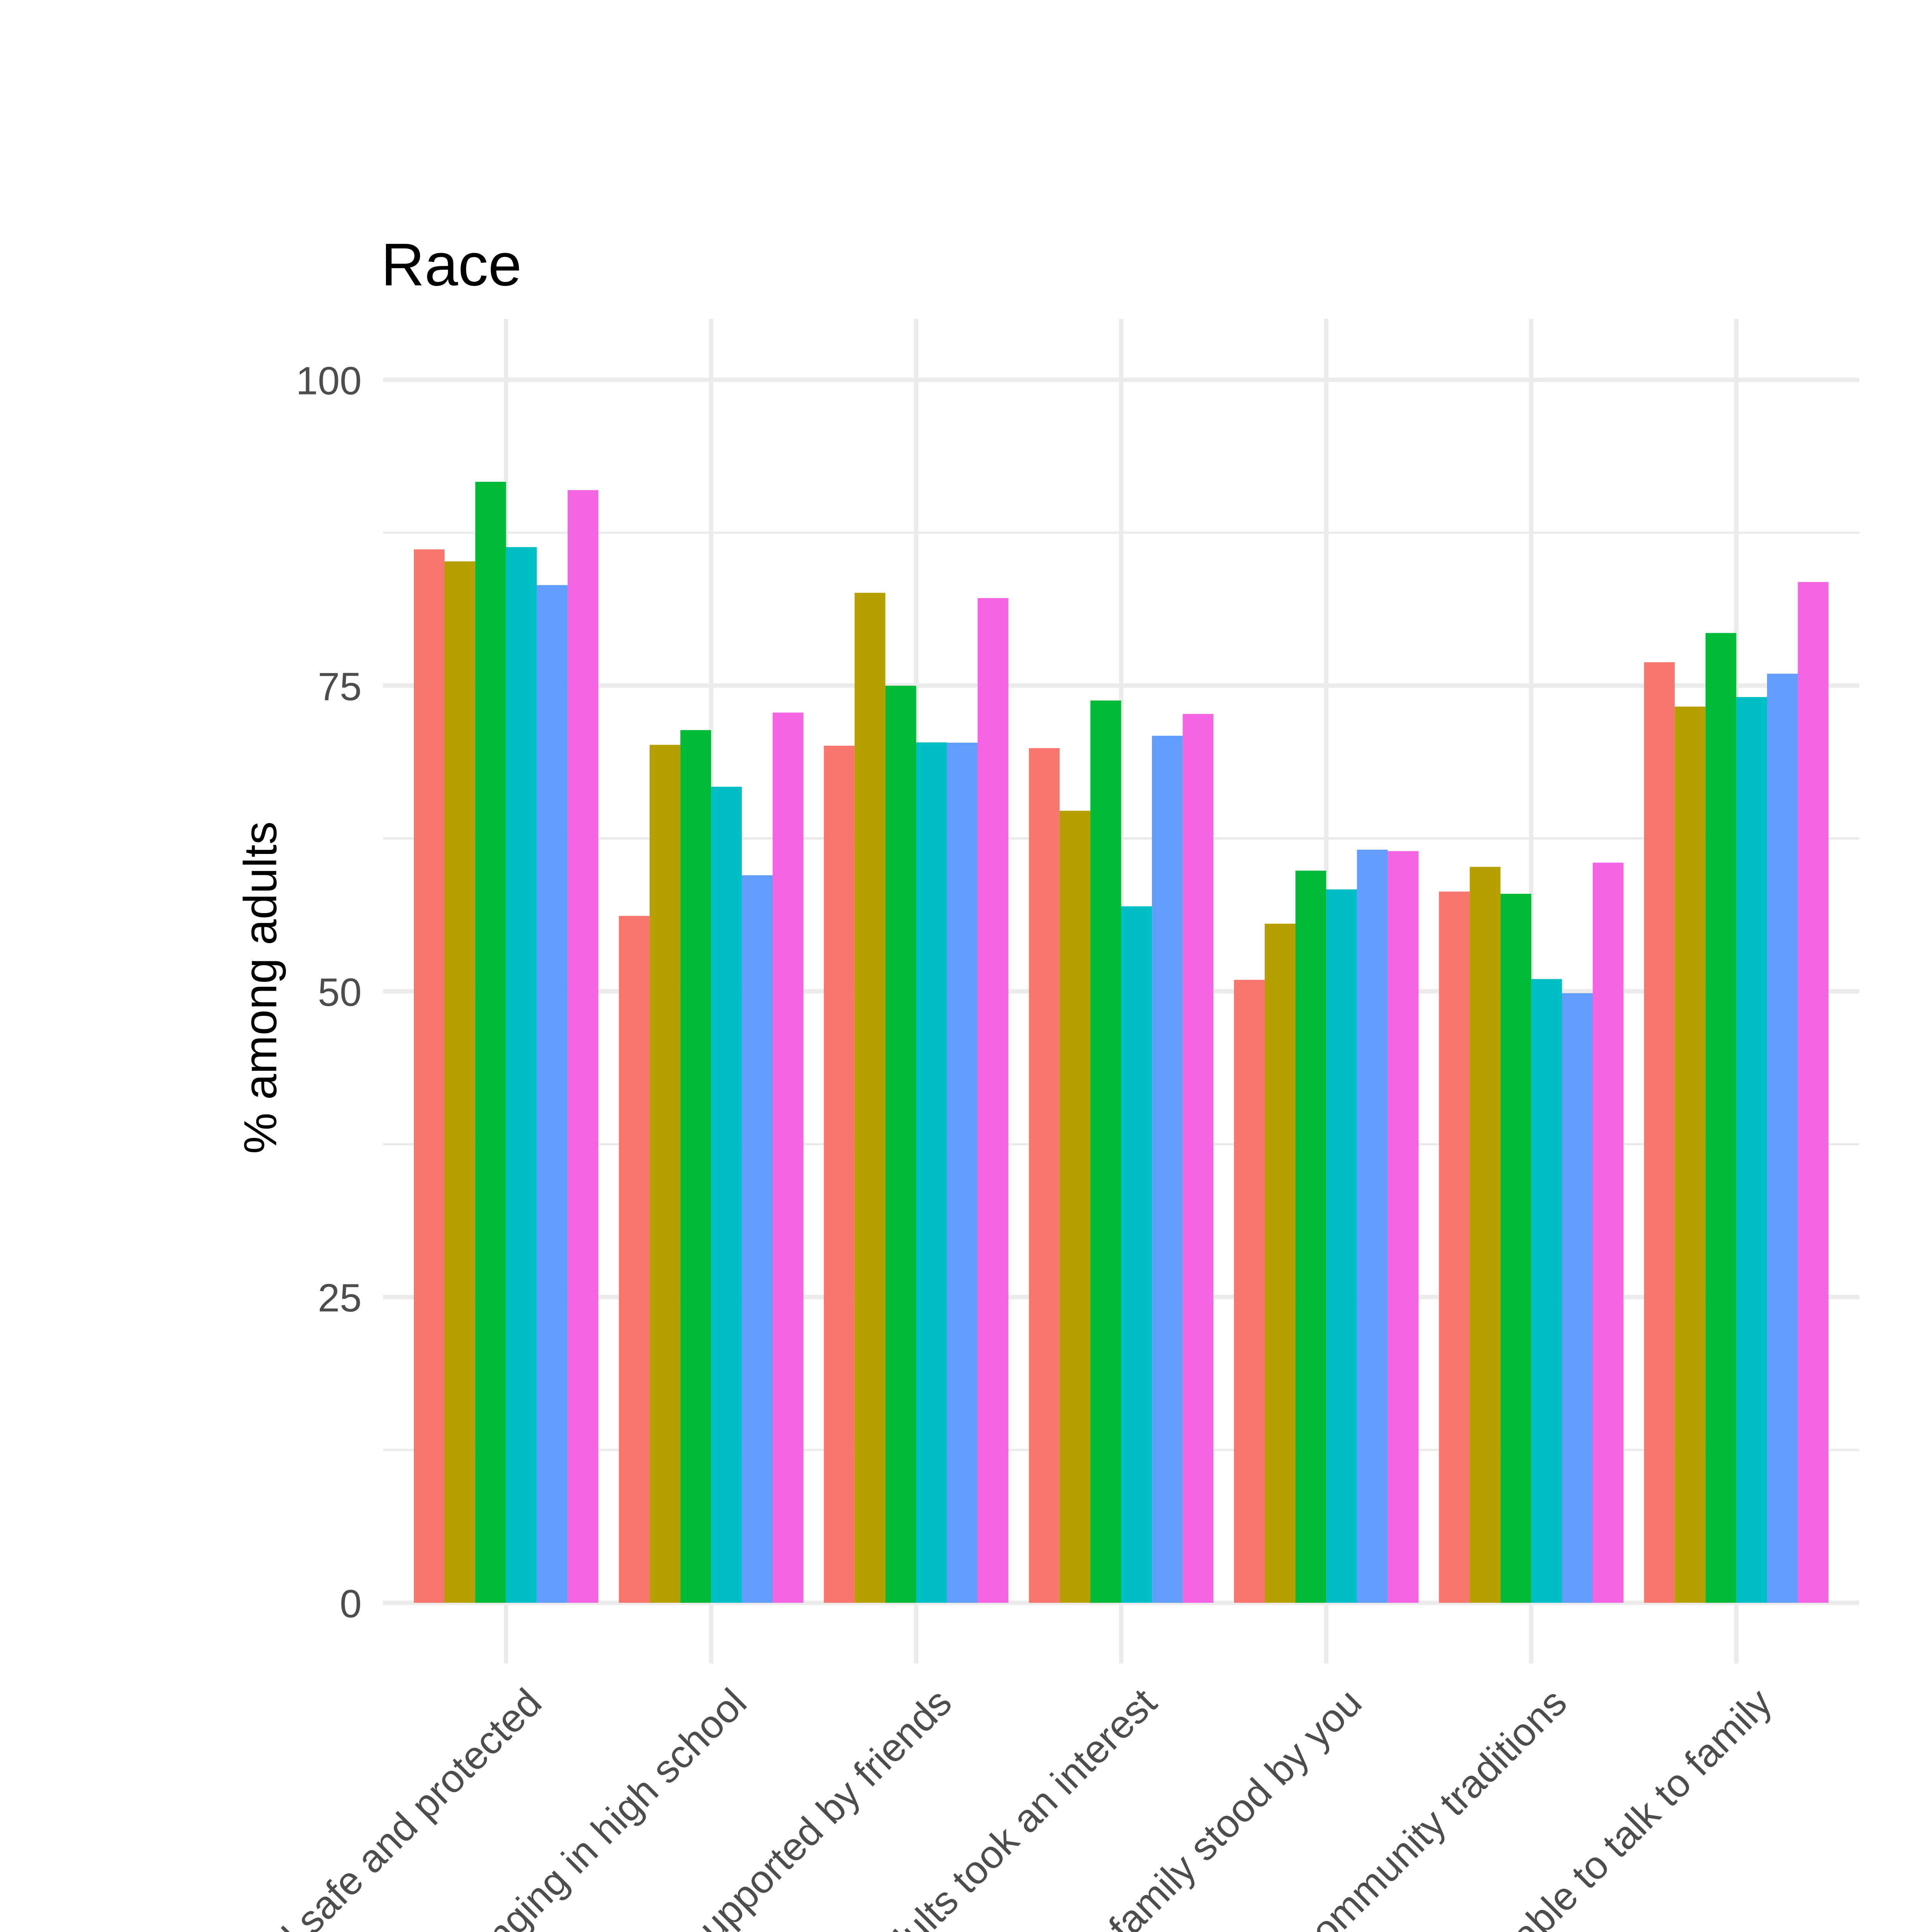 The width and height of the screenshot is (1932, 1932). Describe the element at coordinates (452, 265) in the screenshot. I see `svg-text: Race` at that location.